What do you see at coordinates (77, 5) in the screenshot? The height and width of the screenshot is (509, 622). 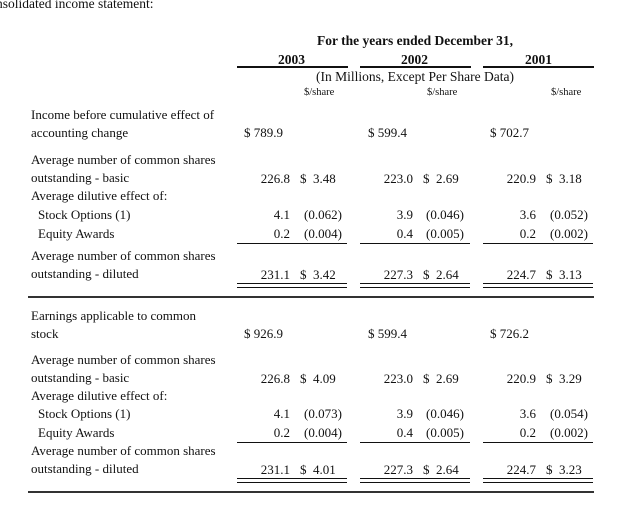 I see `intro-text: nsolidated income statement:` at bounding box center [77, 5].